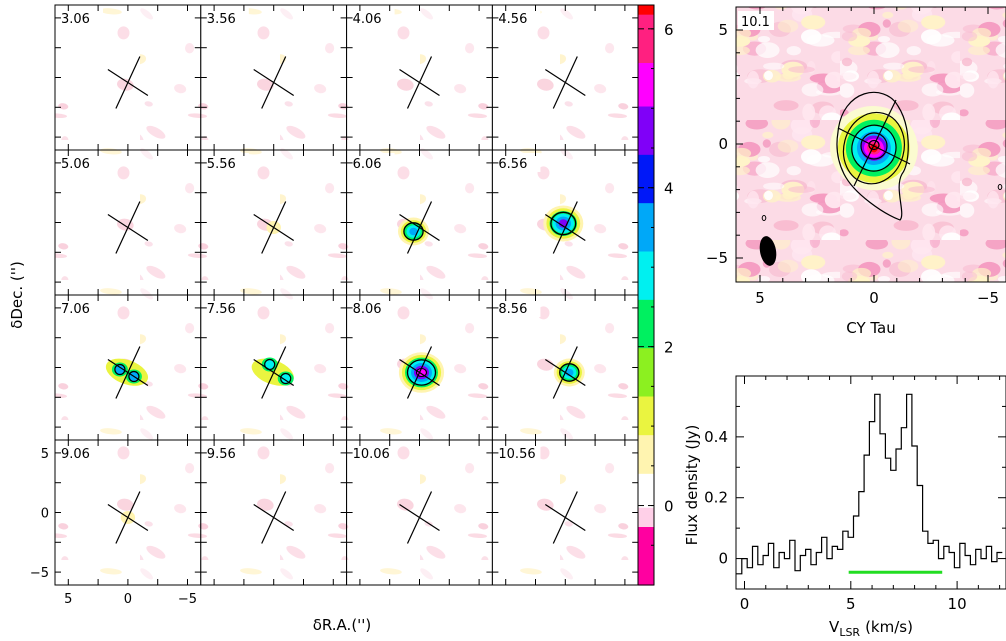  What do you see at coordinates (723, 30) in the screenshot?
I see `moment-y-tick-label: 5` at bounding box center [723, 30].